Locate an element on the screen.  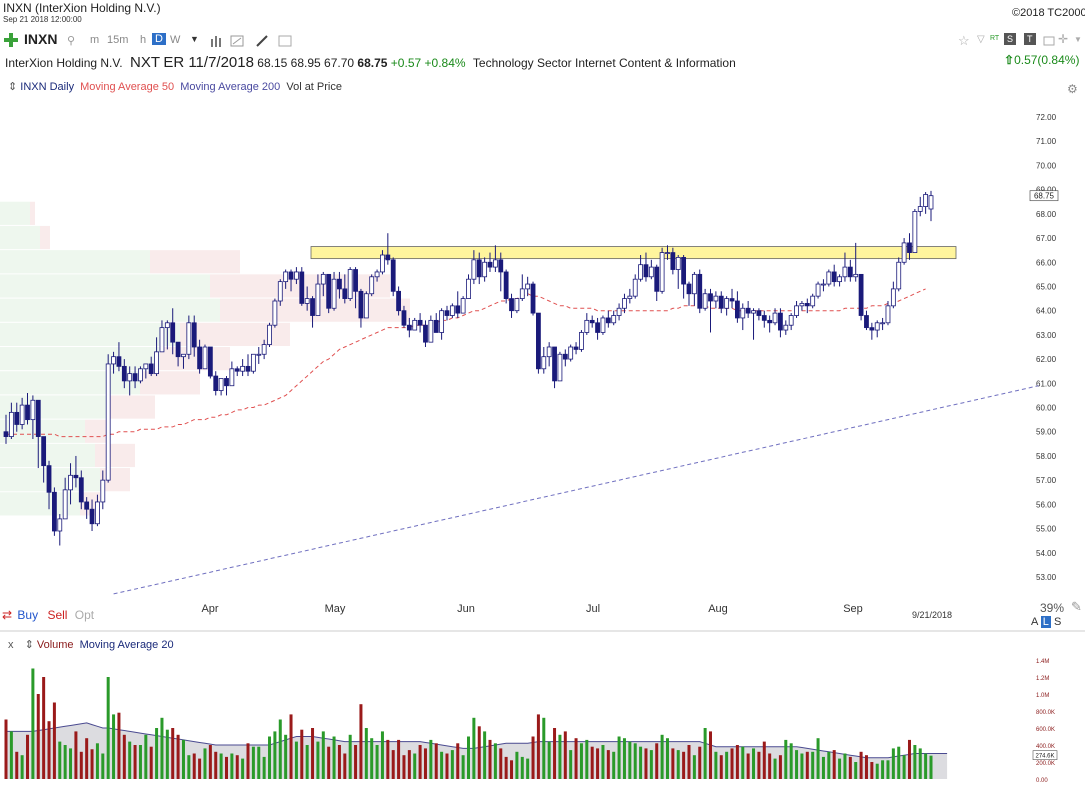
settings-gear-icon: ⚙ is located at coordinates (1072, 89).